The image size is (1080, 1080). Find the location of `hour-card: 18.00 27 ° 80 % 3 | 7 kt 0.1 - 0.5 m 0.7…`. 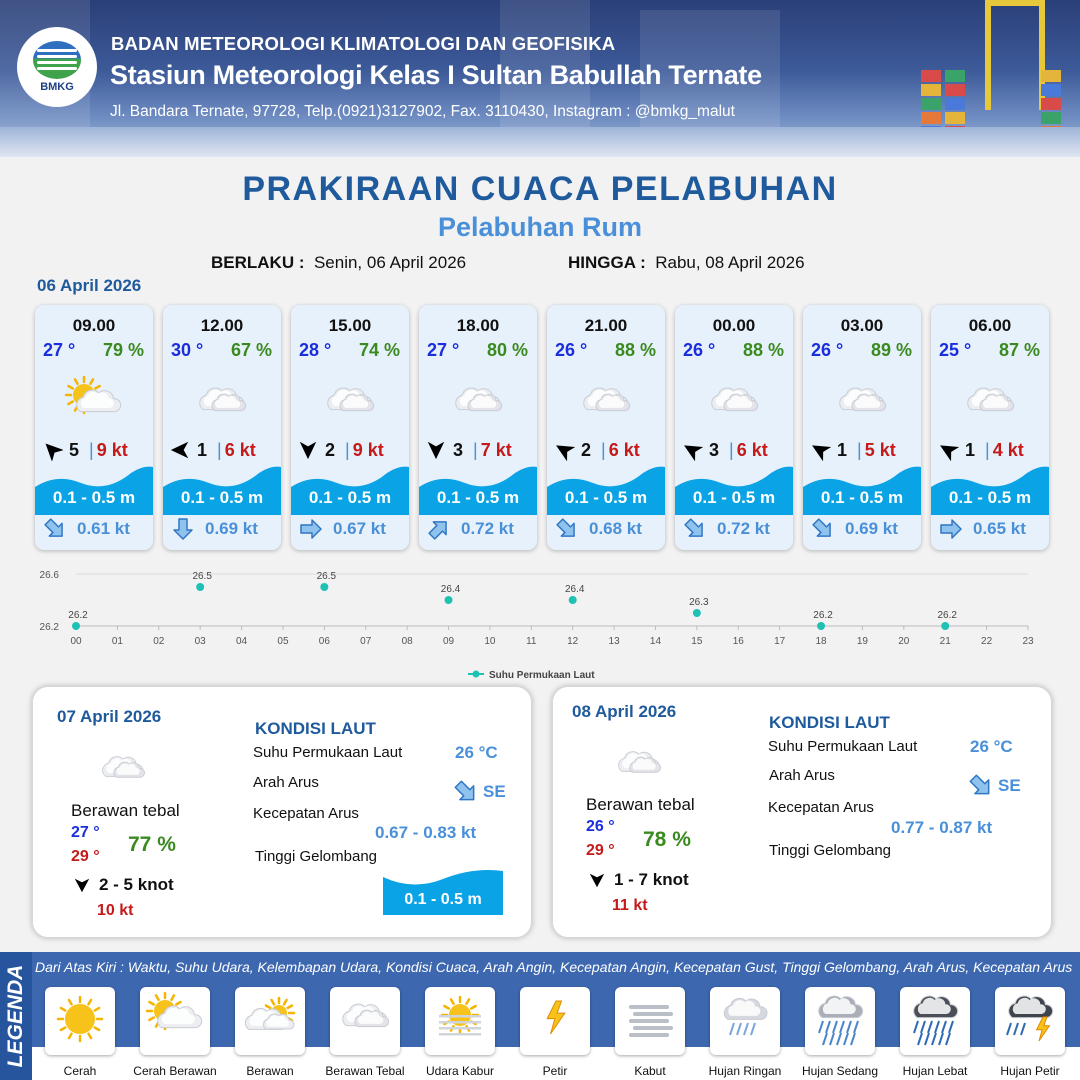

hour-card: 18.00 27 ° 80 % 3 | 7 kt 0.1 - 0.5 m 0.7… is located at coordinates (478, 427).